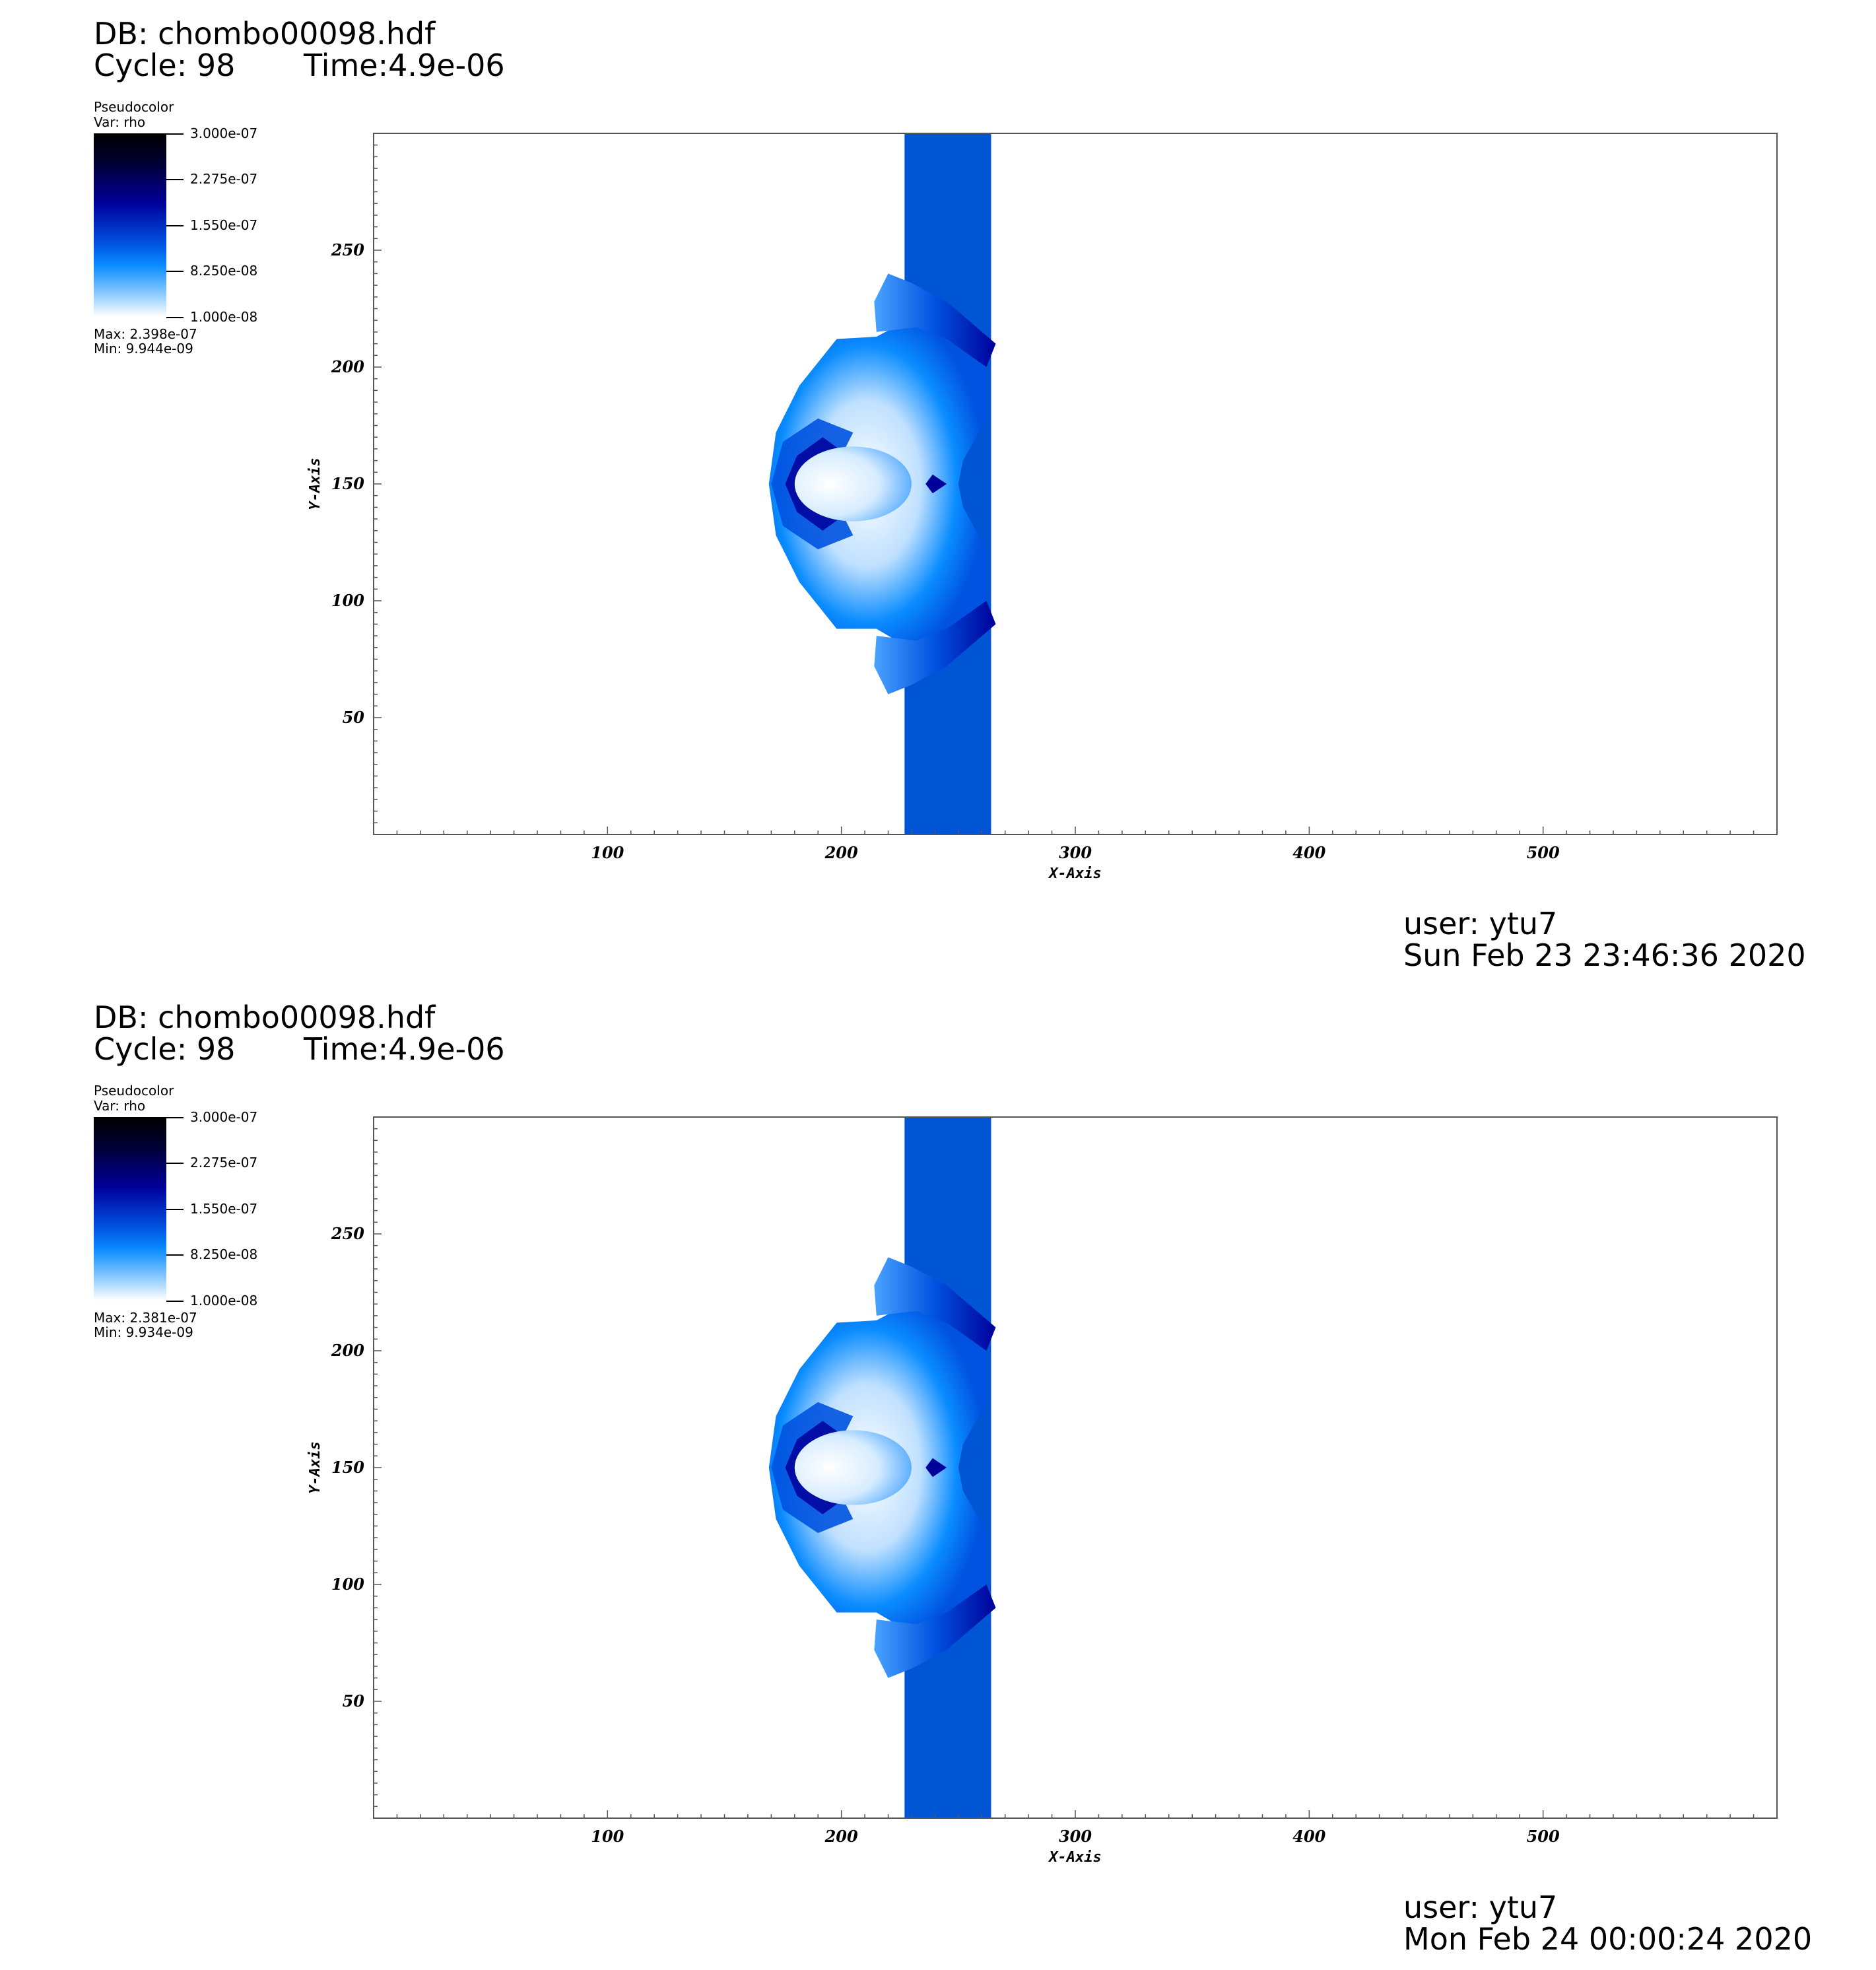 This screenshot has height=1970, width=1876. Describe the element at coordinates (1605, 955) in the screenshot. I see `date-label: Sun Feb 23 23:46:36 2020` at that location.